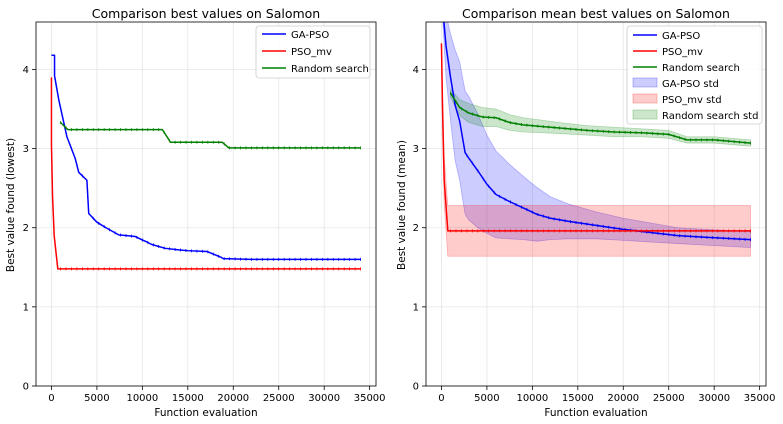 The width and height of the screenshot is (783, 424). What do you see at coordinates (596, 13) in the screenshot?
I see `chart-title: Comparison mean best values on Salomon` at bounding box center [596, 13].